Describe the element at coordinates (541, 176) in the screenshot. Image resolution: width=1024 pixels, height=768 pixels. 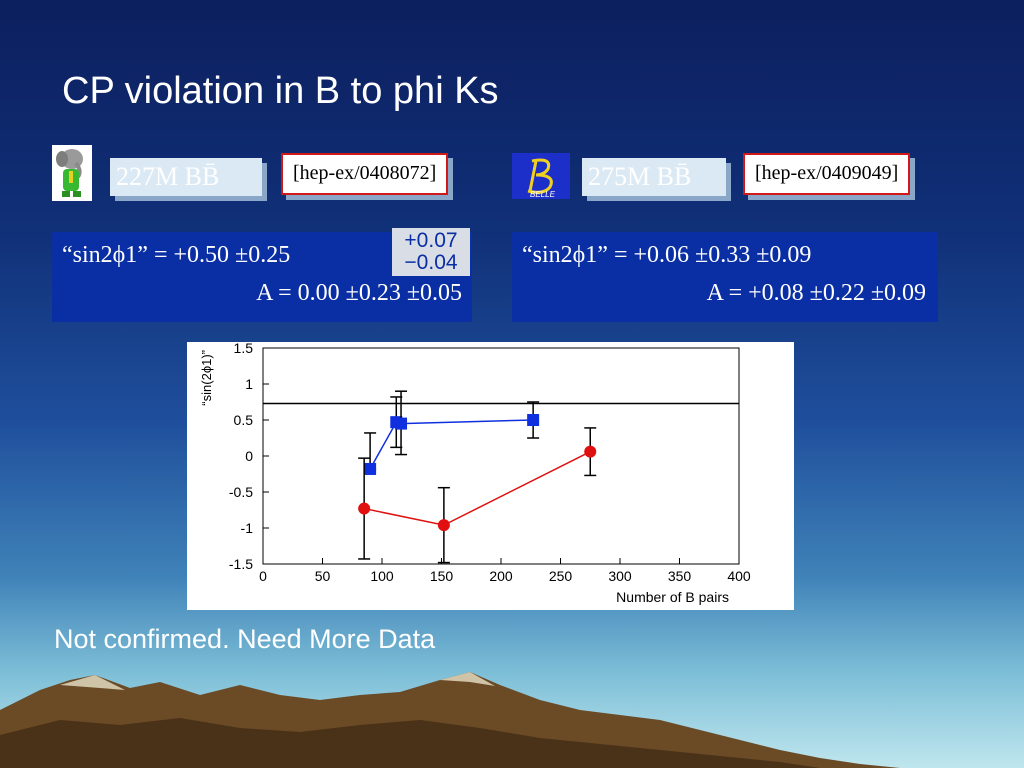
I see `belle-logo-icon: BELLE` at that location.